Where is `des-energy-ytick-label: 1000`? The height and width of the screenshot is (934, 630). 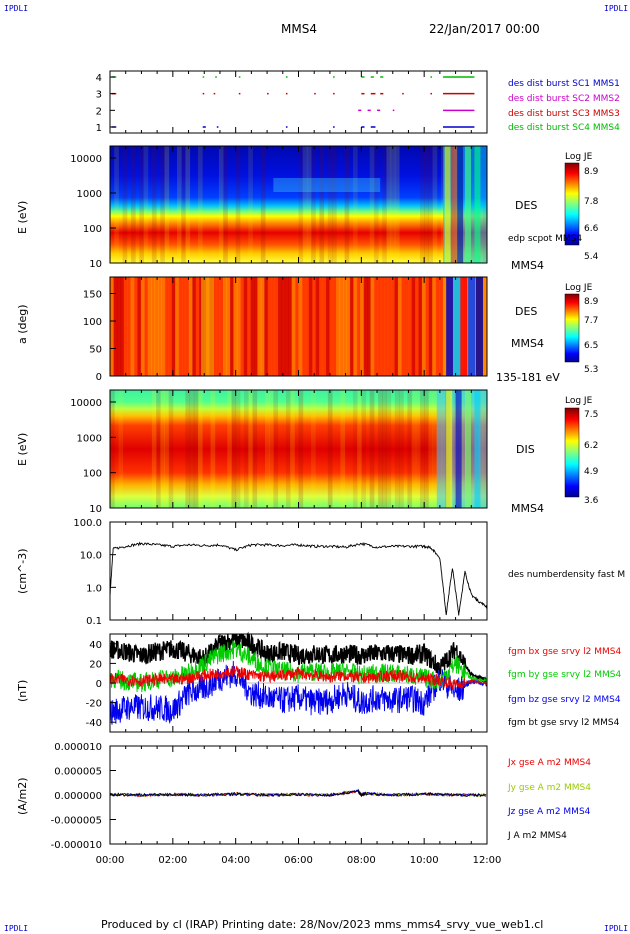
des-energy-ytick-label: 1000 is located at coordinates (89, 194).